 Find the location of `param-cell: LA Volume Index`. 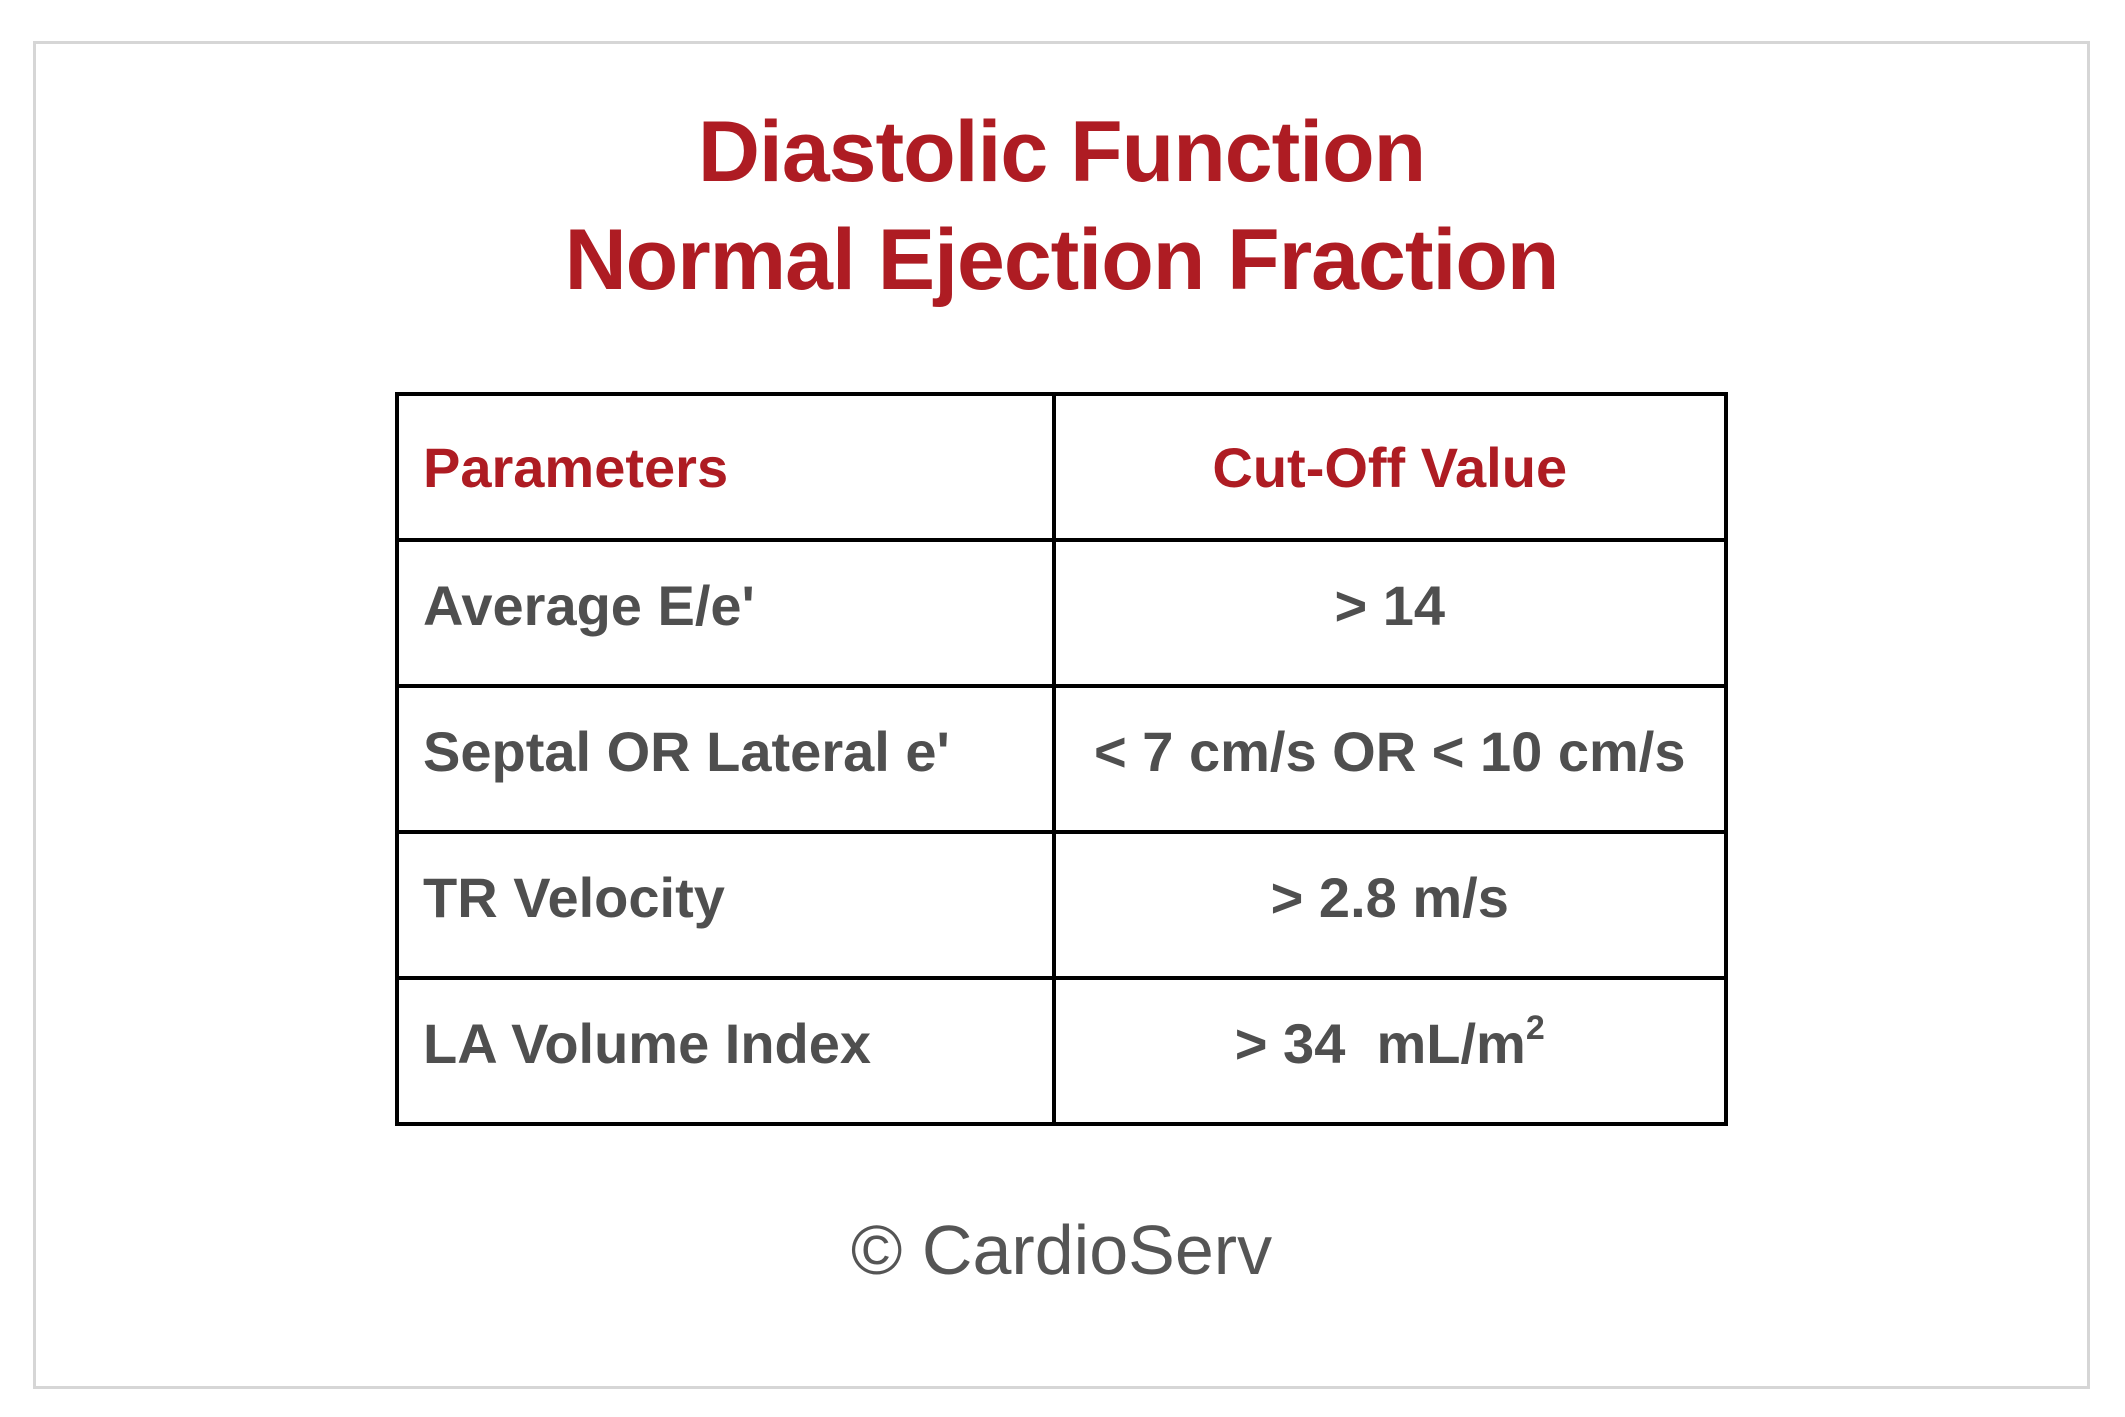

param-cell: LA Volume Index is located at coordinates (725, 1051).